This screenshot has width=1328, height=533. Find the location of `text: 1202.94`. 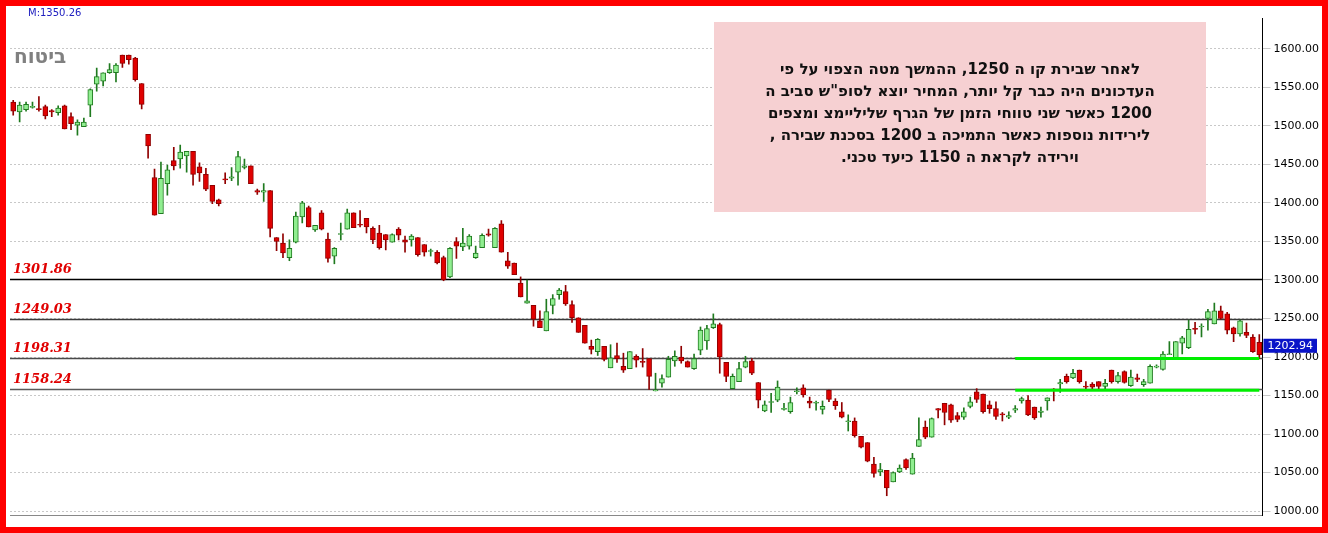

text: 1202.94 is located at coordinates (1290, 345).